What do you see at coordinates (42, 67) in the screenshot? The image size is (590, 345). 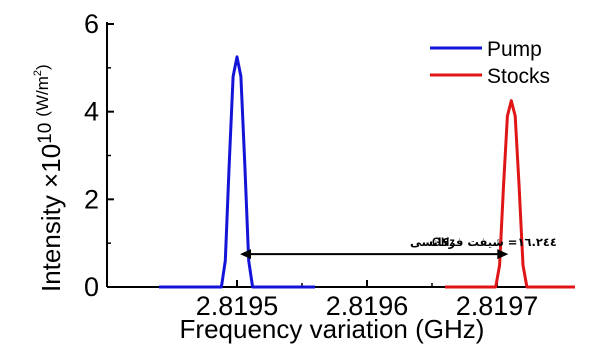 I see `y-axis-unit-close: )` at bounding box center [42, 67].